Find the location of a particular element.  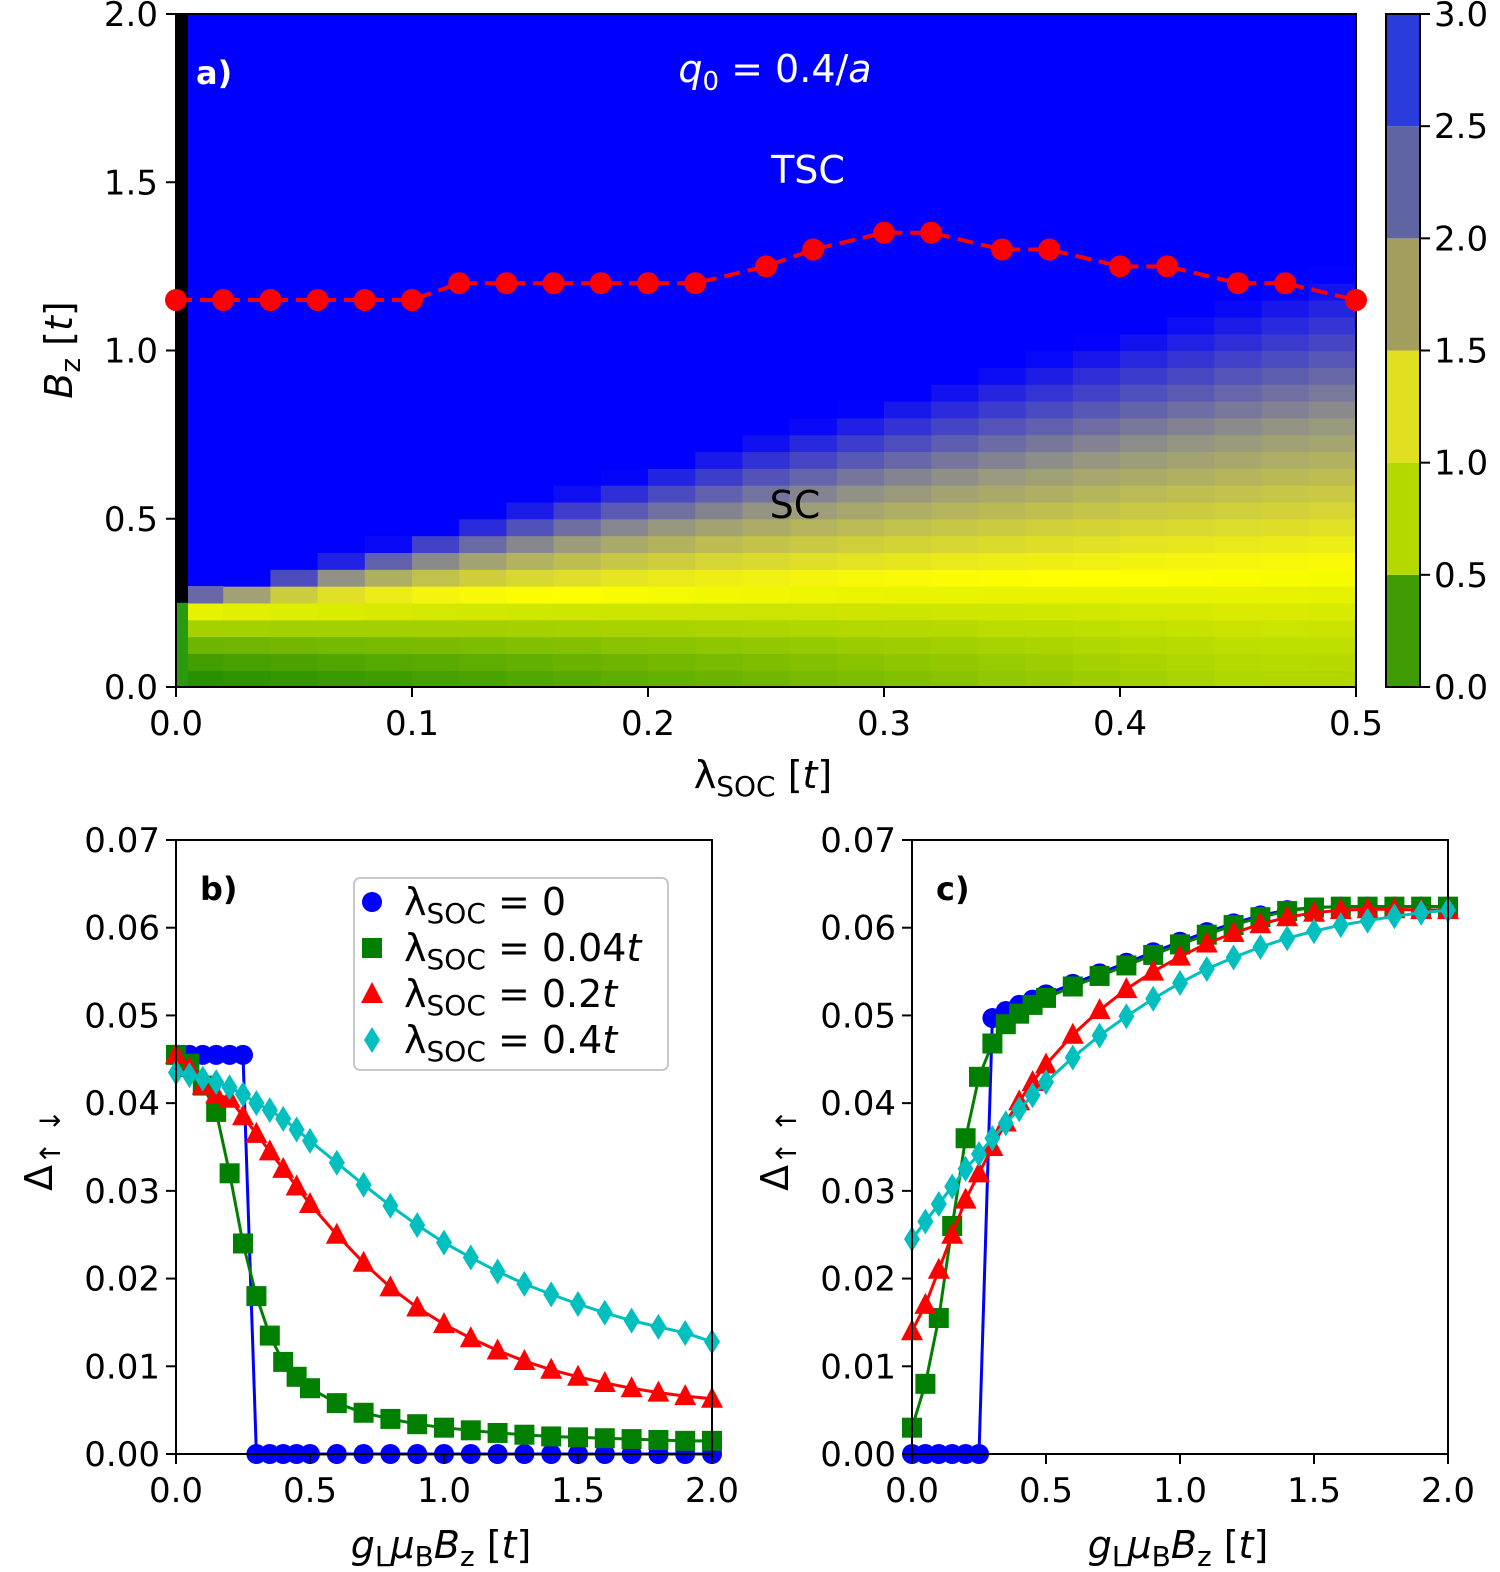

colorbar is located at coordinates (1403, 350).